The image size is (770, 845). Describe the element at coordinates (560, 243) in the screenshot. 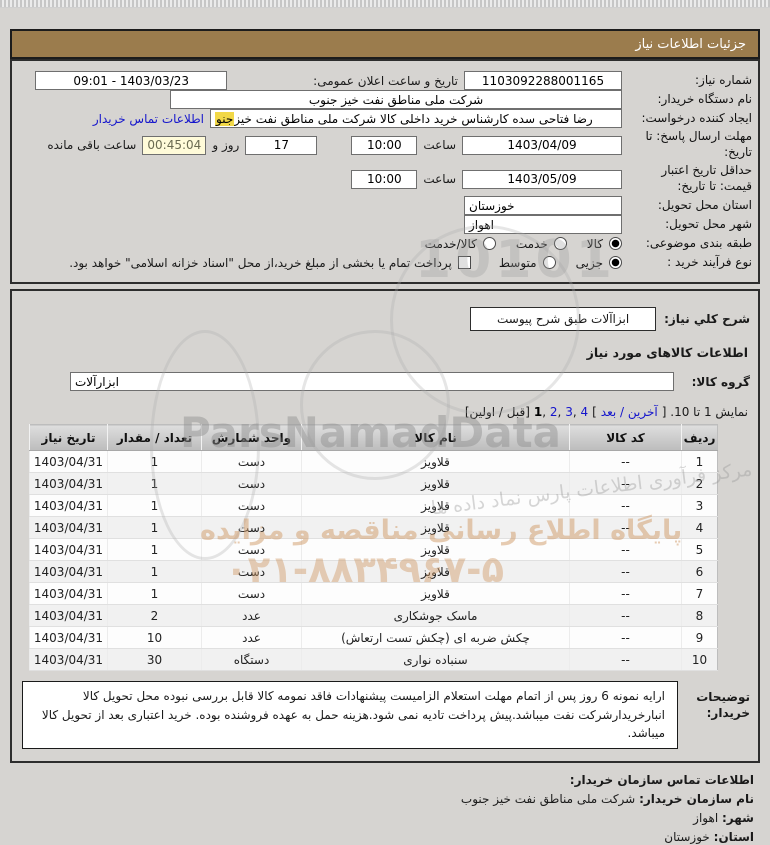

I see `radio-service` at that location.